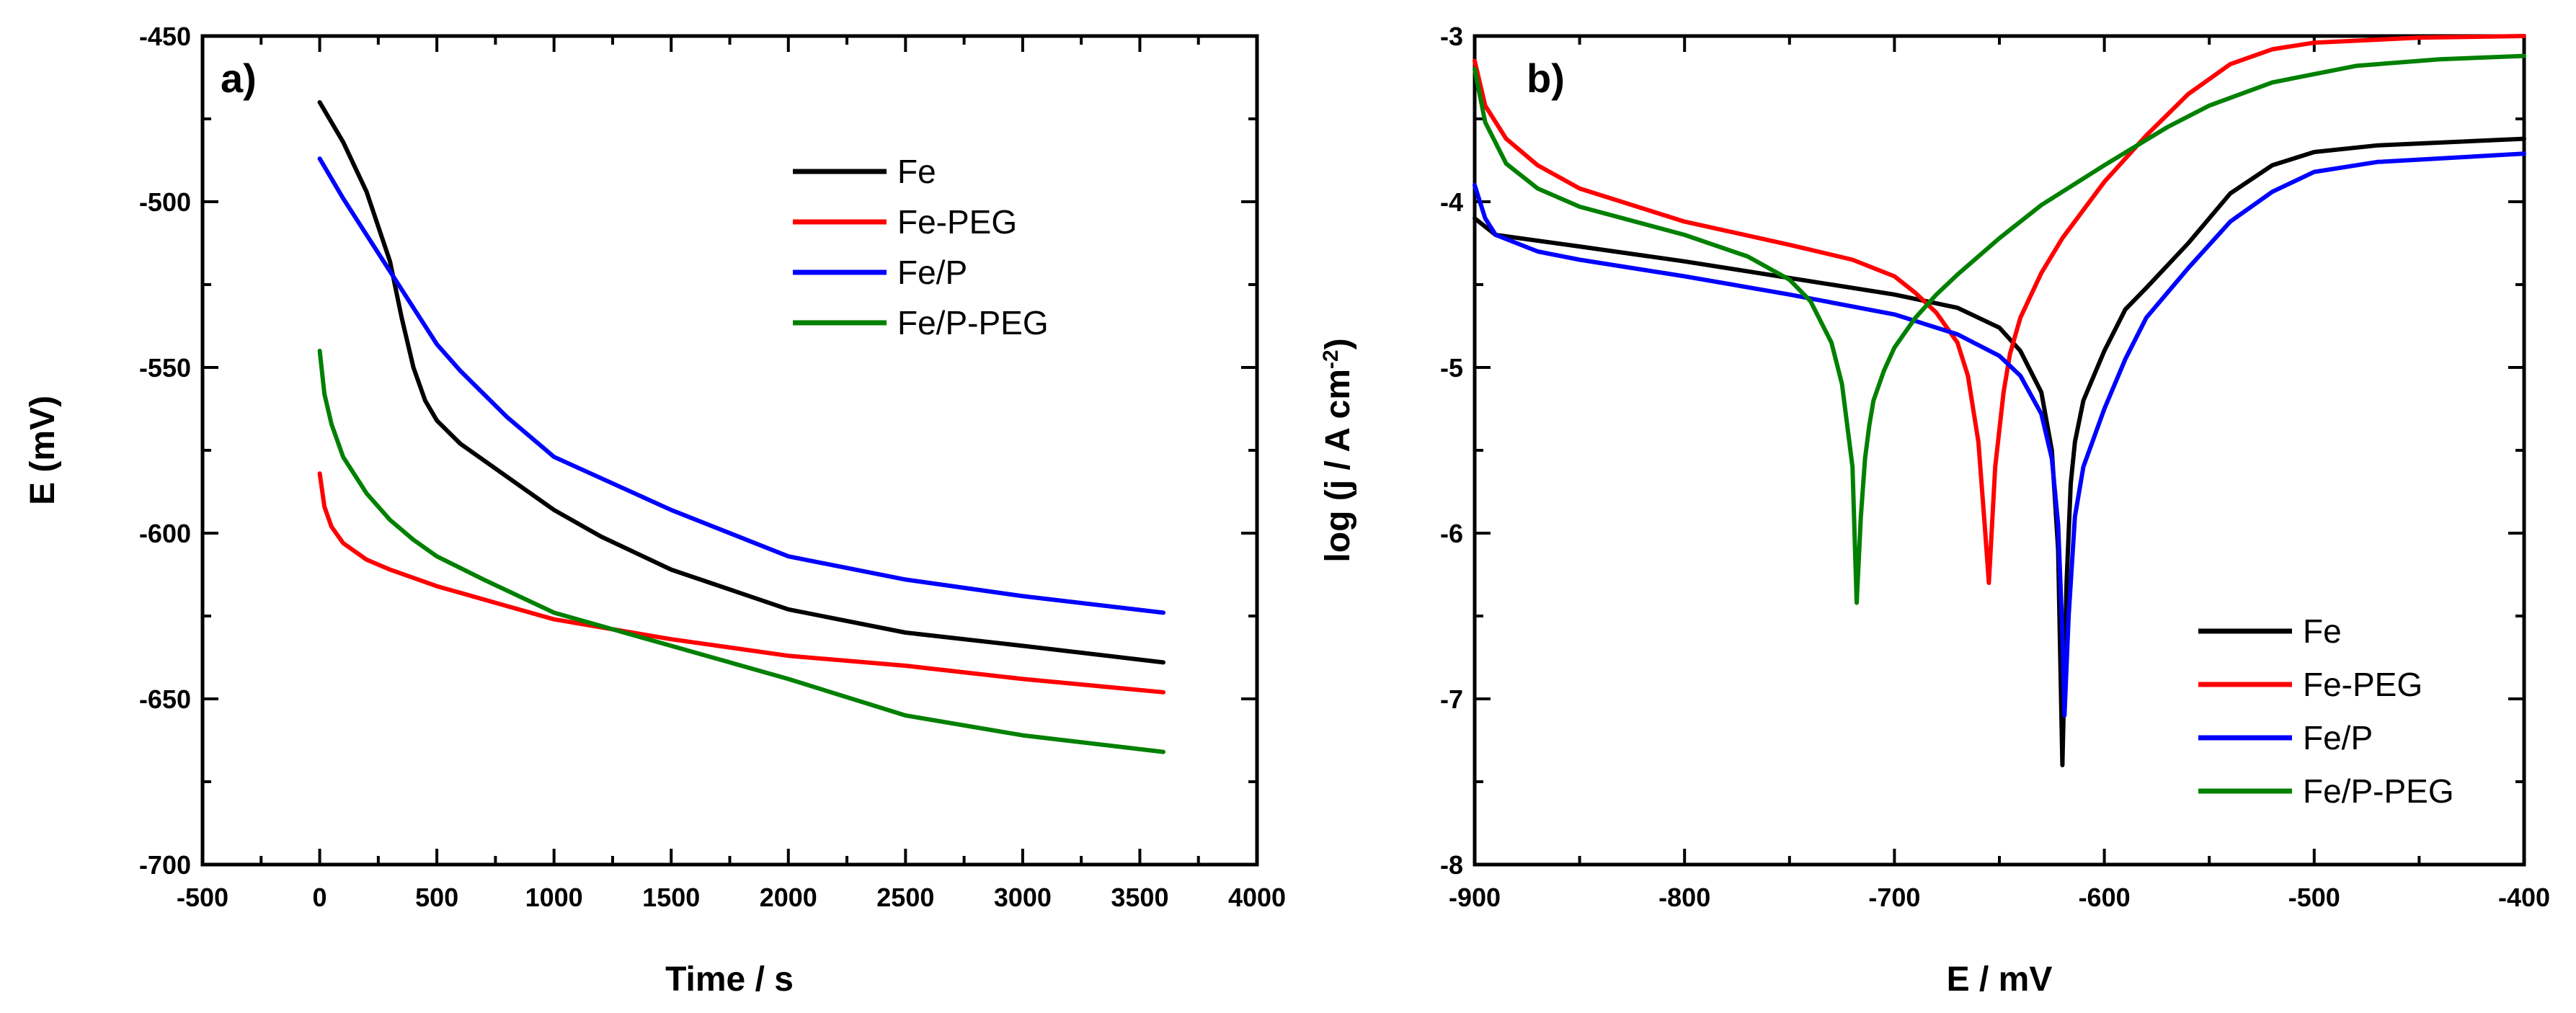 Image resolution: width=2576 pixels, height=1013 pixels. I want to click on panel-a-x-axis-title: Time / s, so click(729, 979).